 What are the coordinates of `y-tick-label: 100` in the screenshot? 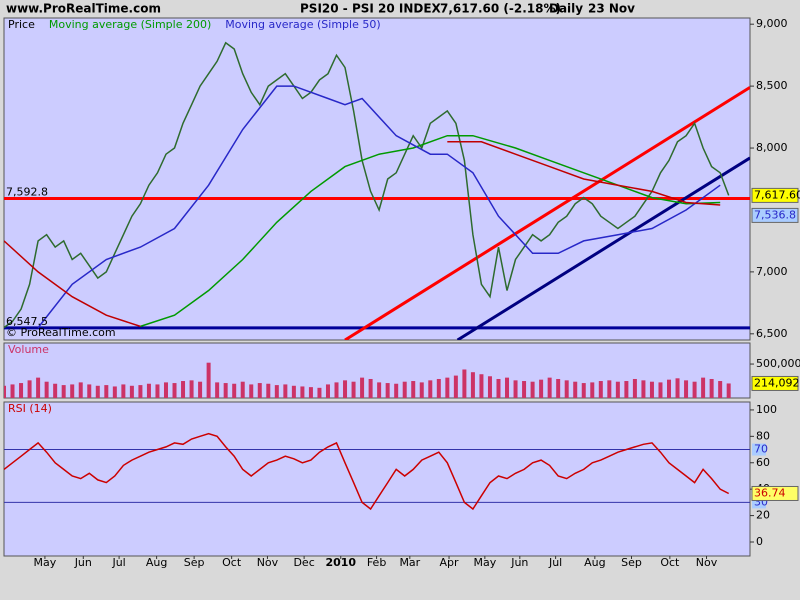 It's located at (766, 409).